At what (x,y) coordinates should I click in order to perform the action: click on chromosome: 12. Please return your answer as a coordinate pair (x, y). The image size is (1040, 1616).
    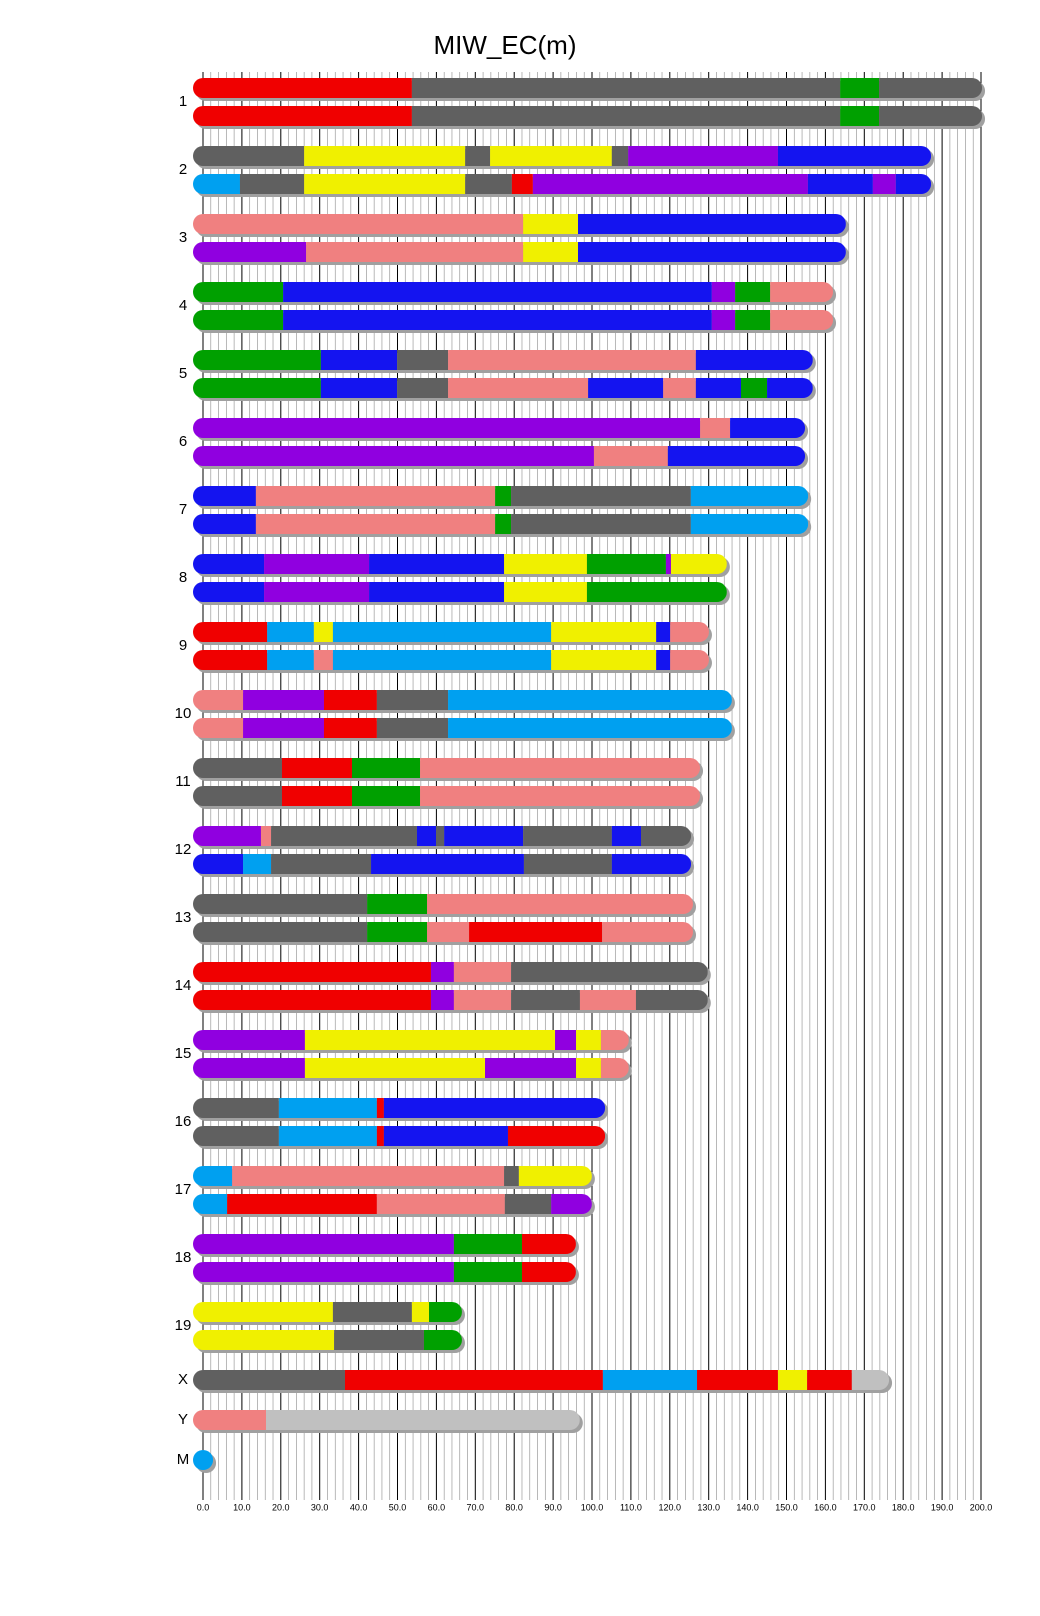
    Looking at the image, I should click on (435, 851).